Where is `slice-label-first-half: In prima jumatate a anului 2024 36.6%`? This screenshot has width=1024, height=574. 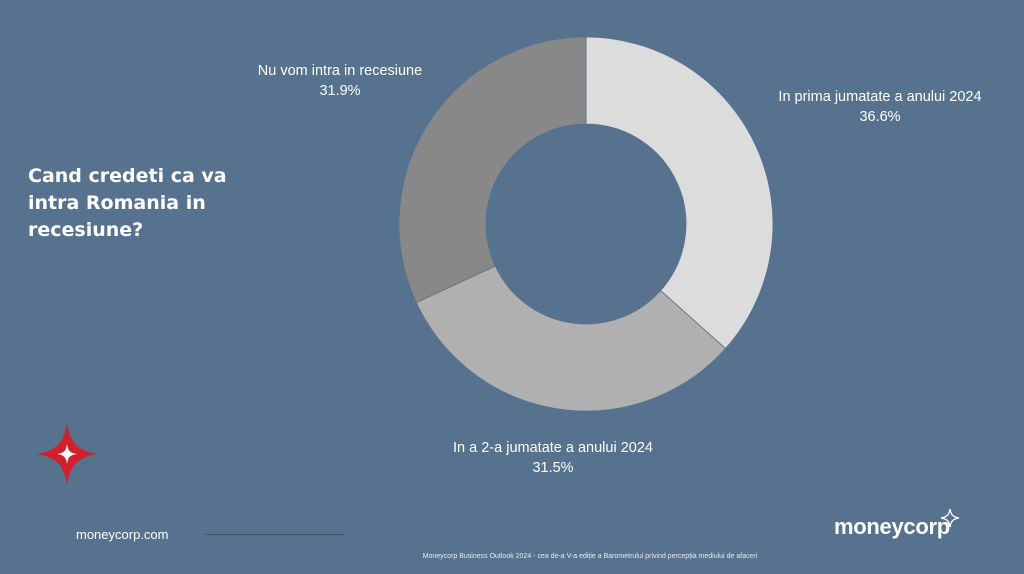 slice-label-first-half: In prima jumatate a anului 2024 36.6% is located at coordinates (880, 107).